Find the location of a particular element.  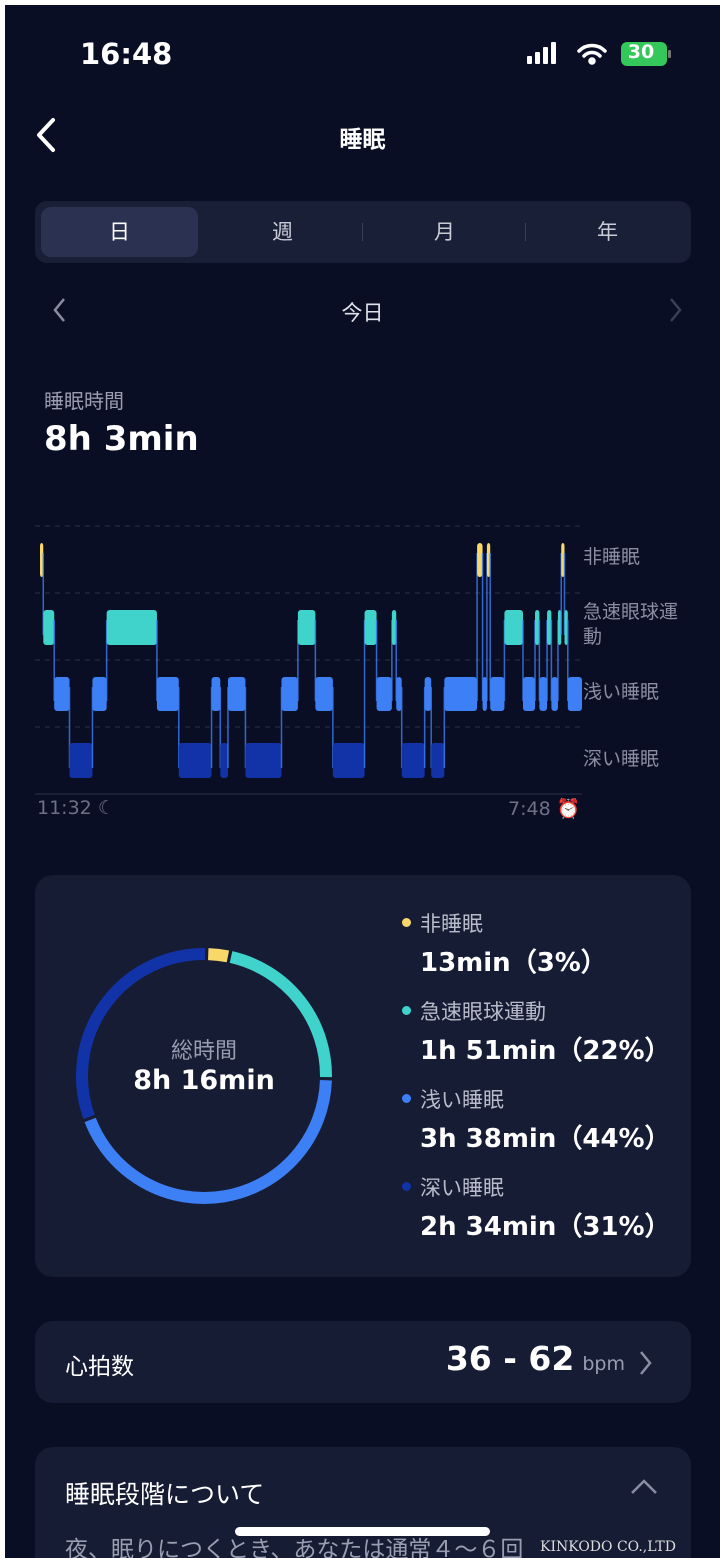

legend-name: 浅い睡眠 is located at coordinates (462, 1100).